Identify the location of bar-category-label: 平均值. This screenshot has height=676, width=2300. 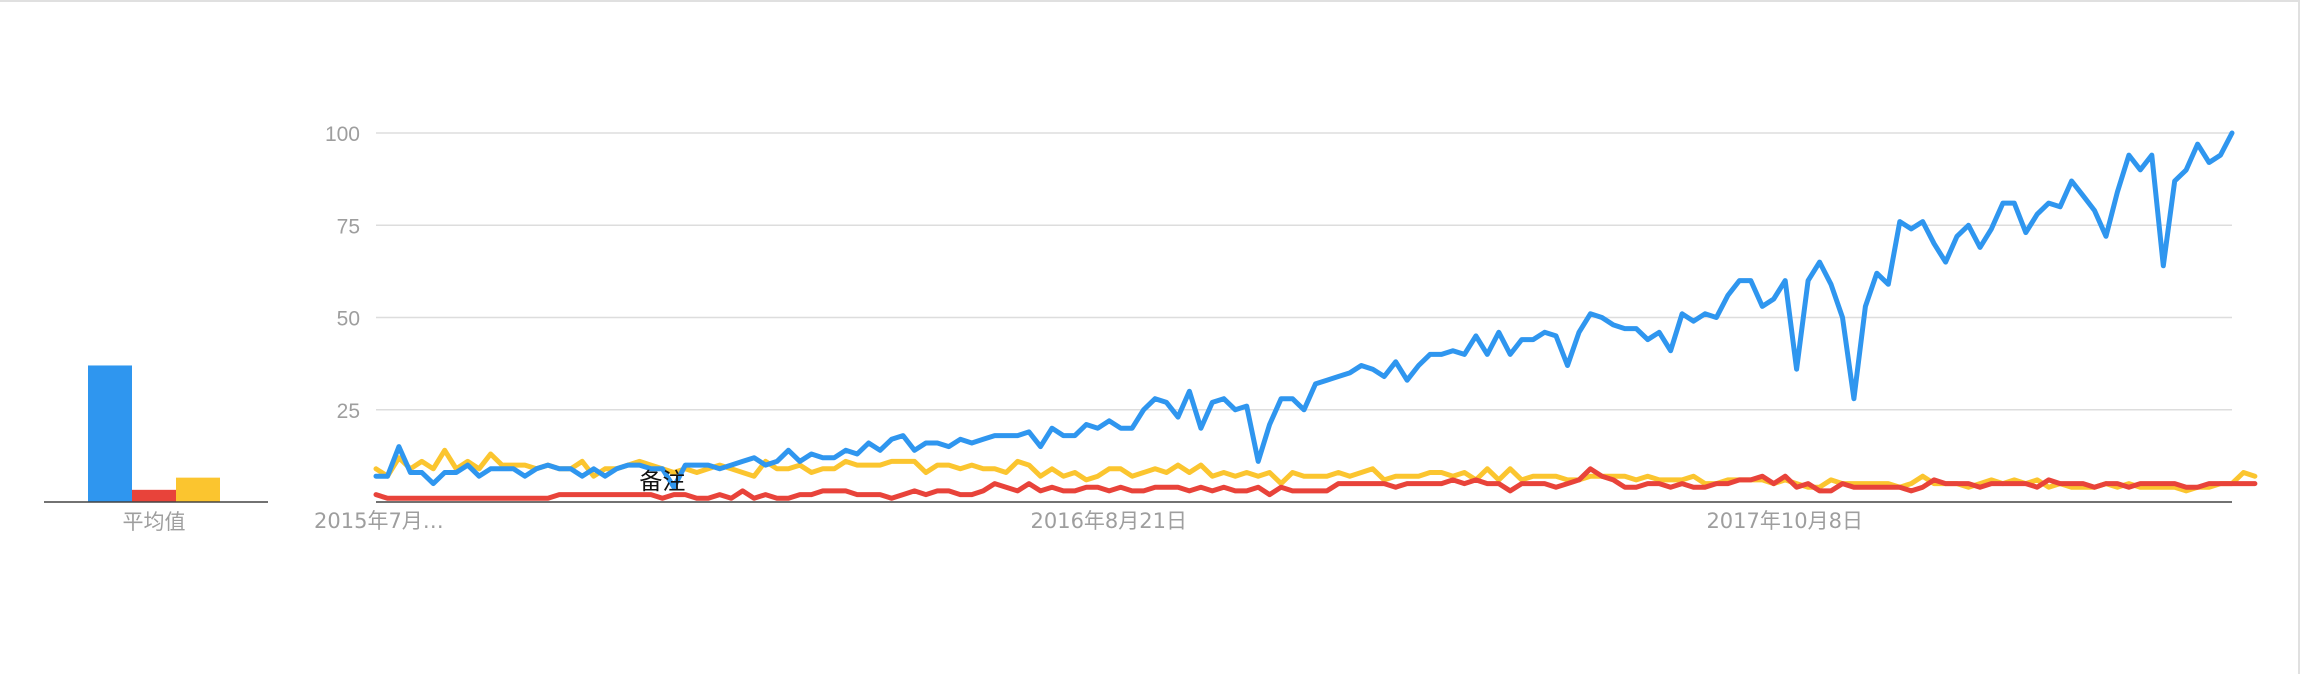
(154, 522).